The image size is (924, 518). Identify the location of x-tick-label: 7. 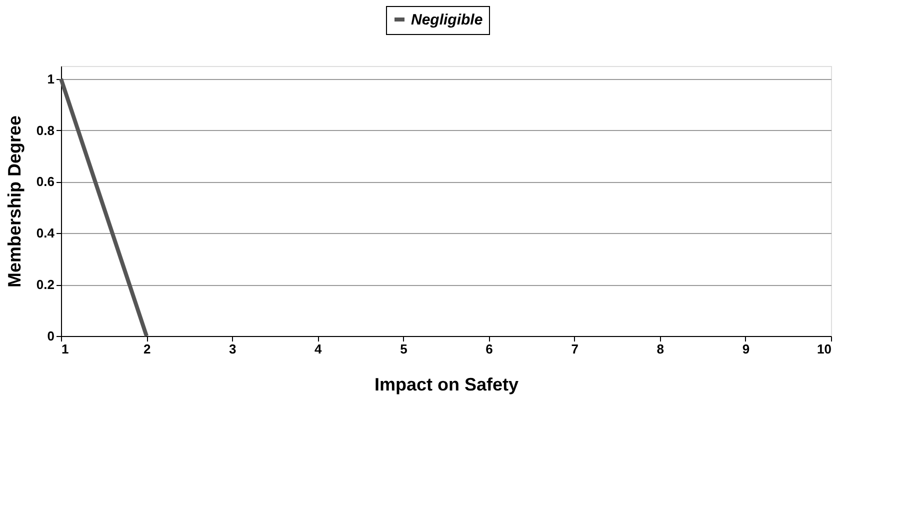
(574, 349).